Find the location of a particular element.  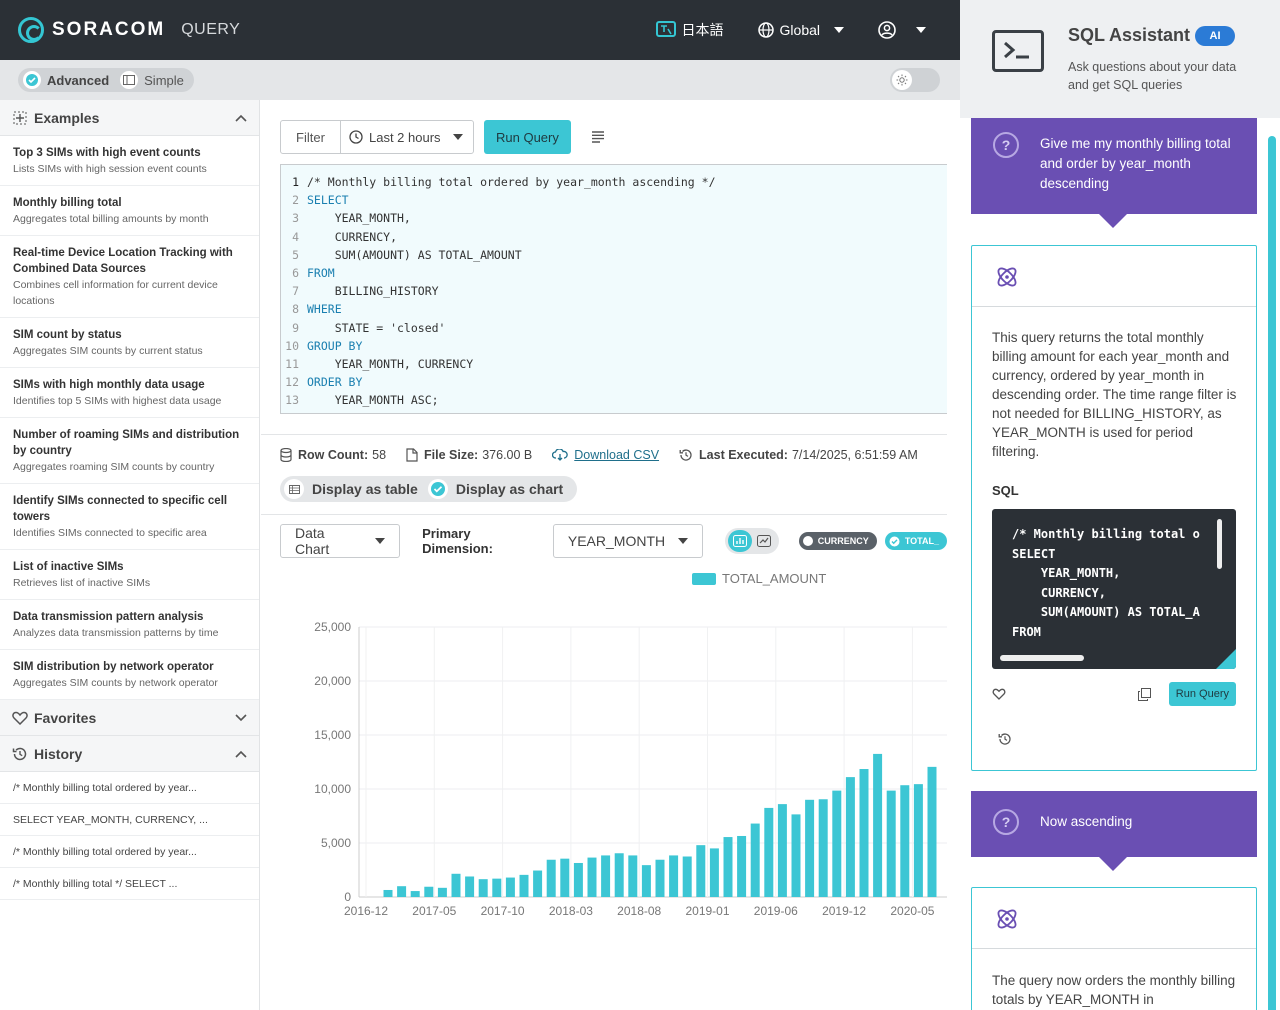

display-chart-option: Display as chart is located at coordinates (500, 489).